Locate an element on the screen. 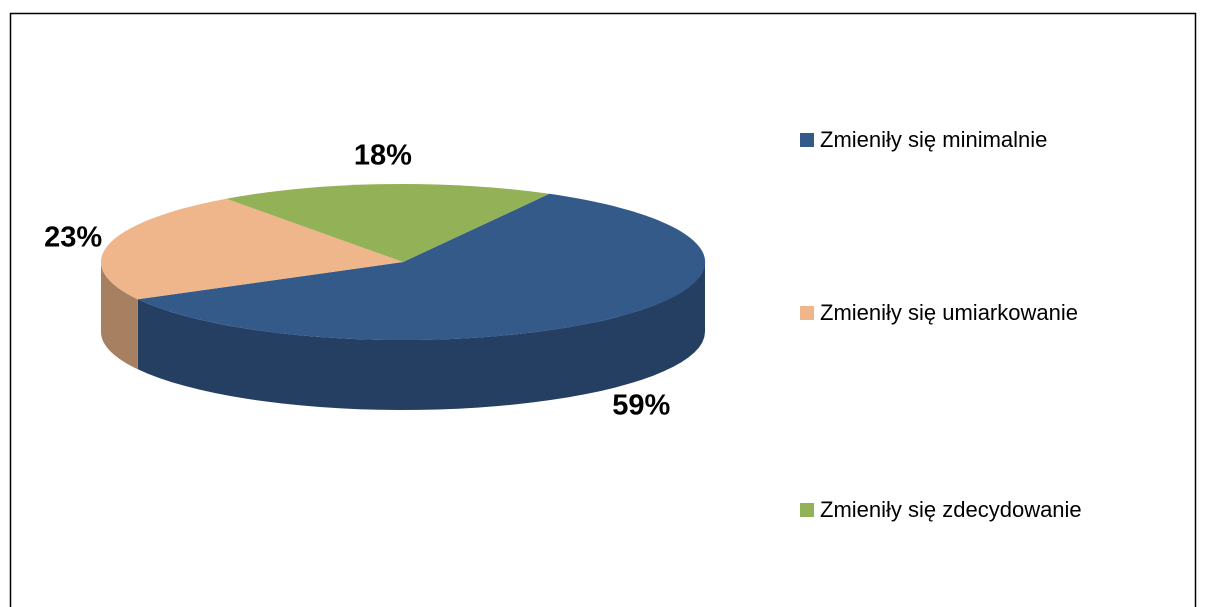 This screenshot has width=1207, height=607. data-label: 23% is located at coordinates (73, 237).